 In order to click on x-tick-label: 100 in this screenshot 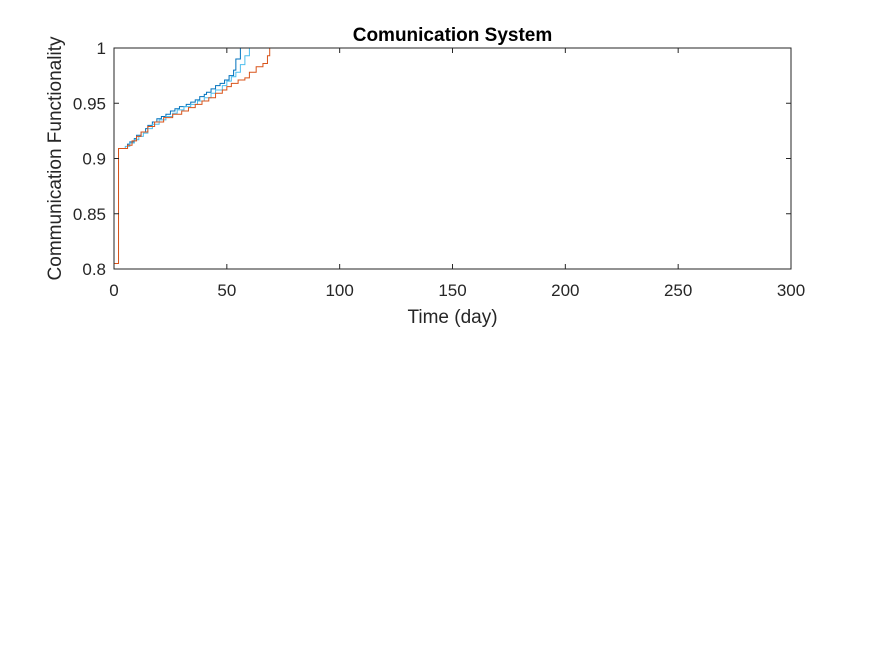, I will do `click(339, 290)`.